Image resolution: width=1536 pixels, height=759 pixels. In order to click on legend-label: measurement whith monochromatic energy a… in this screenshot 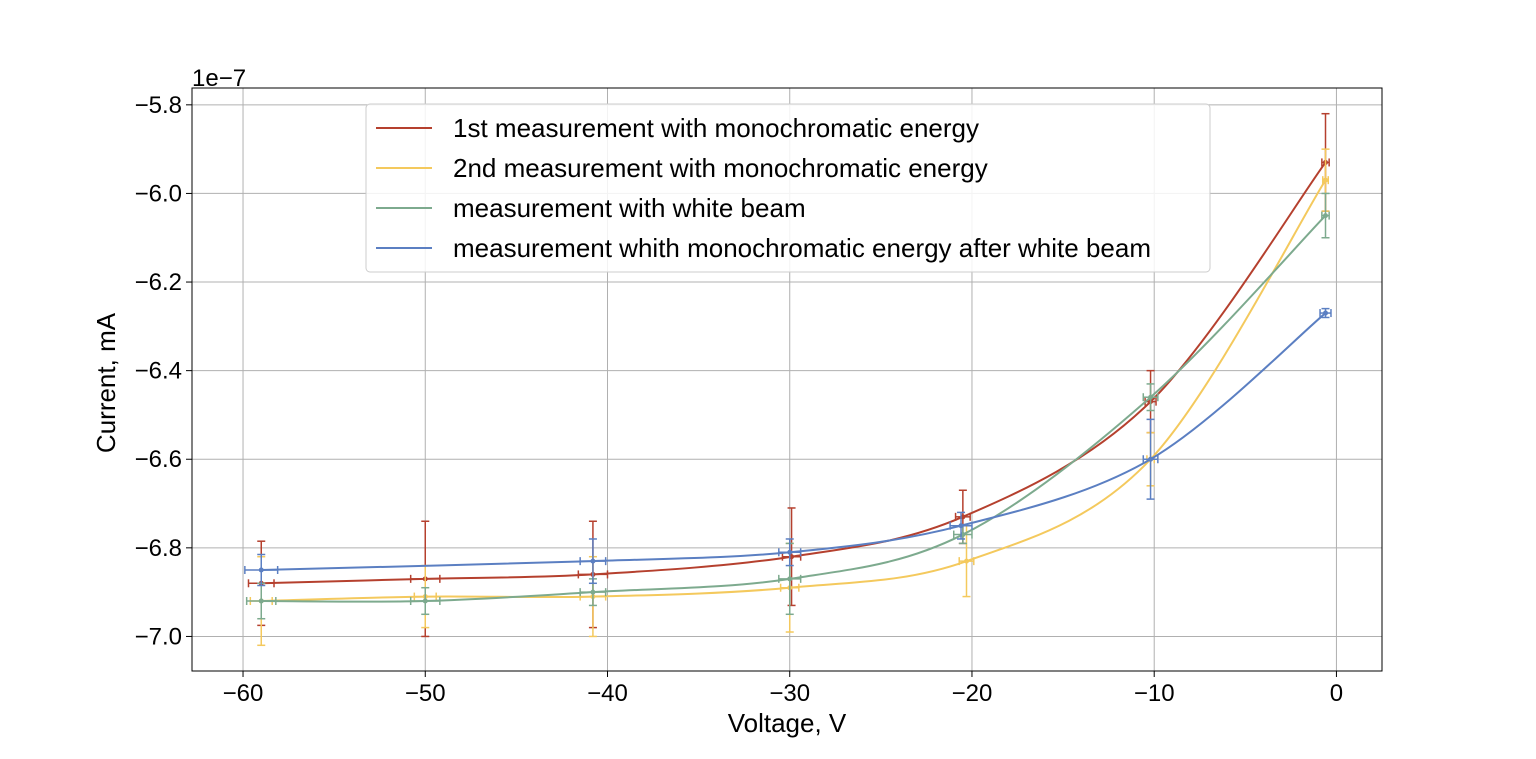, I will do `click(802, 248)`.